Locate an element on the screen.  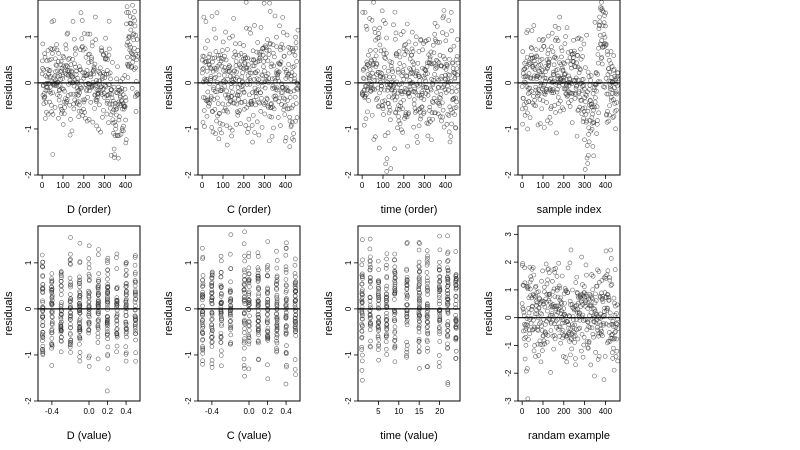
x-tick-label: 5 is located at coordinates (378, 411).